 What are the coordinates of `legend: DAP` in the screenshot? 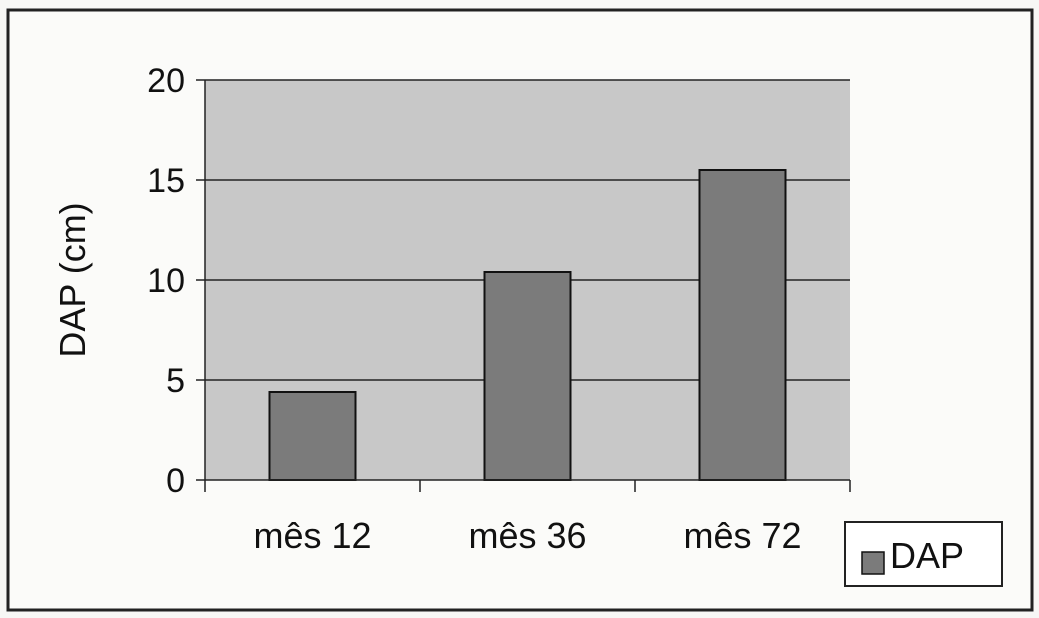 It's located at (923, 554).